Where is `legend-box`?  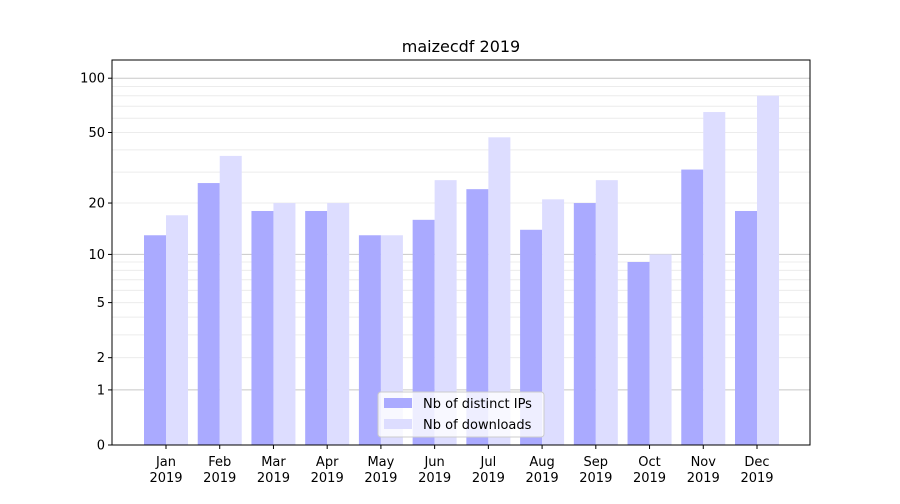 legend-box is located at coordinates (461, 414).